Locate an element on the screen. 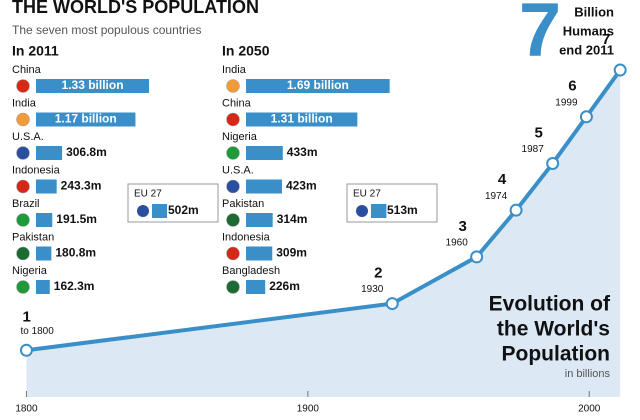  value-label: 433m is located at coordinates (302, 152).